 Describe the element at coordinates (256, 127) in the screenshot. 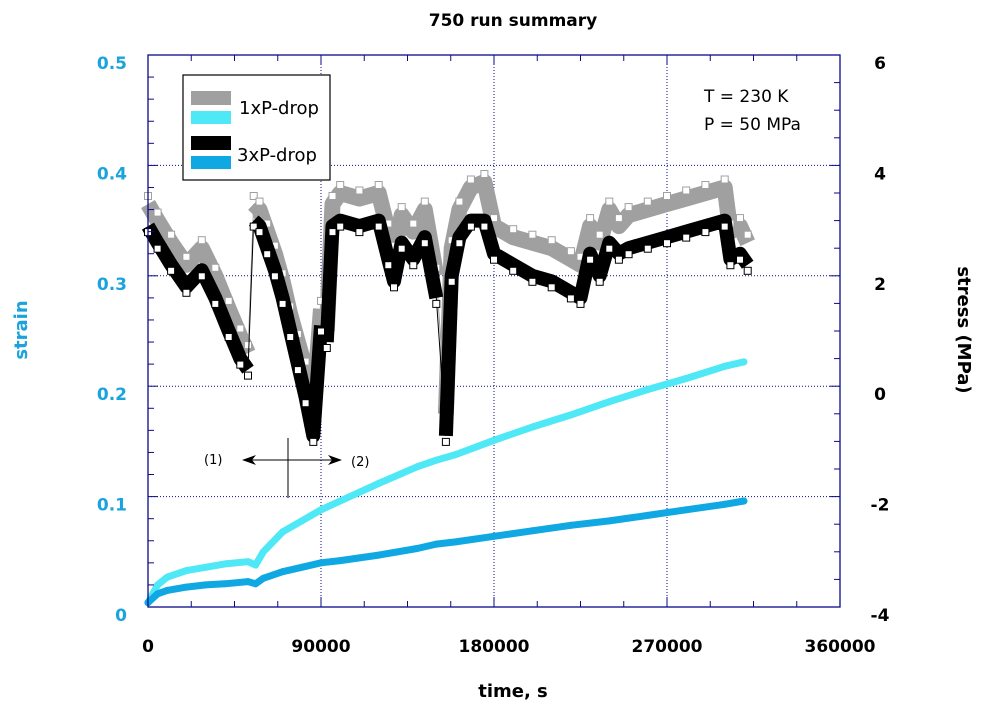

I see `legend: 1xP-drop 3xP-drop` at that location.